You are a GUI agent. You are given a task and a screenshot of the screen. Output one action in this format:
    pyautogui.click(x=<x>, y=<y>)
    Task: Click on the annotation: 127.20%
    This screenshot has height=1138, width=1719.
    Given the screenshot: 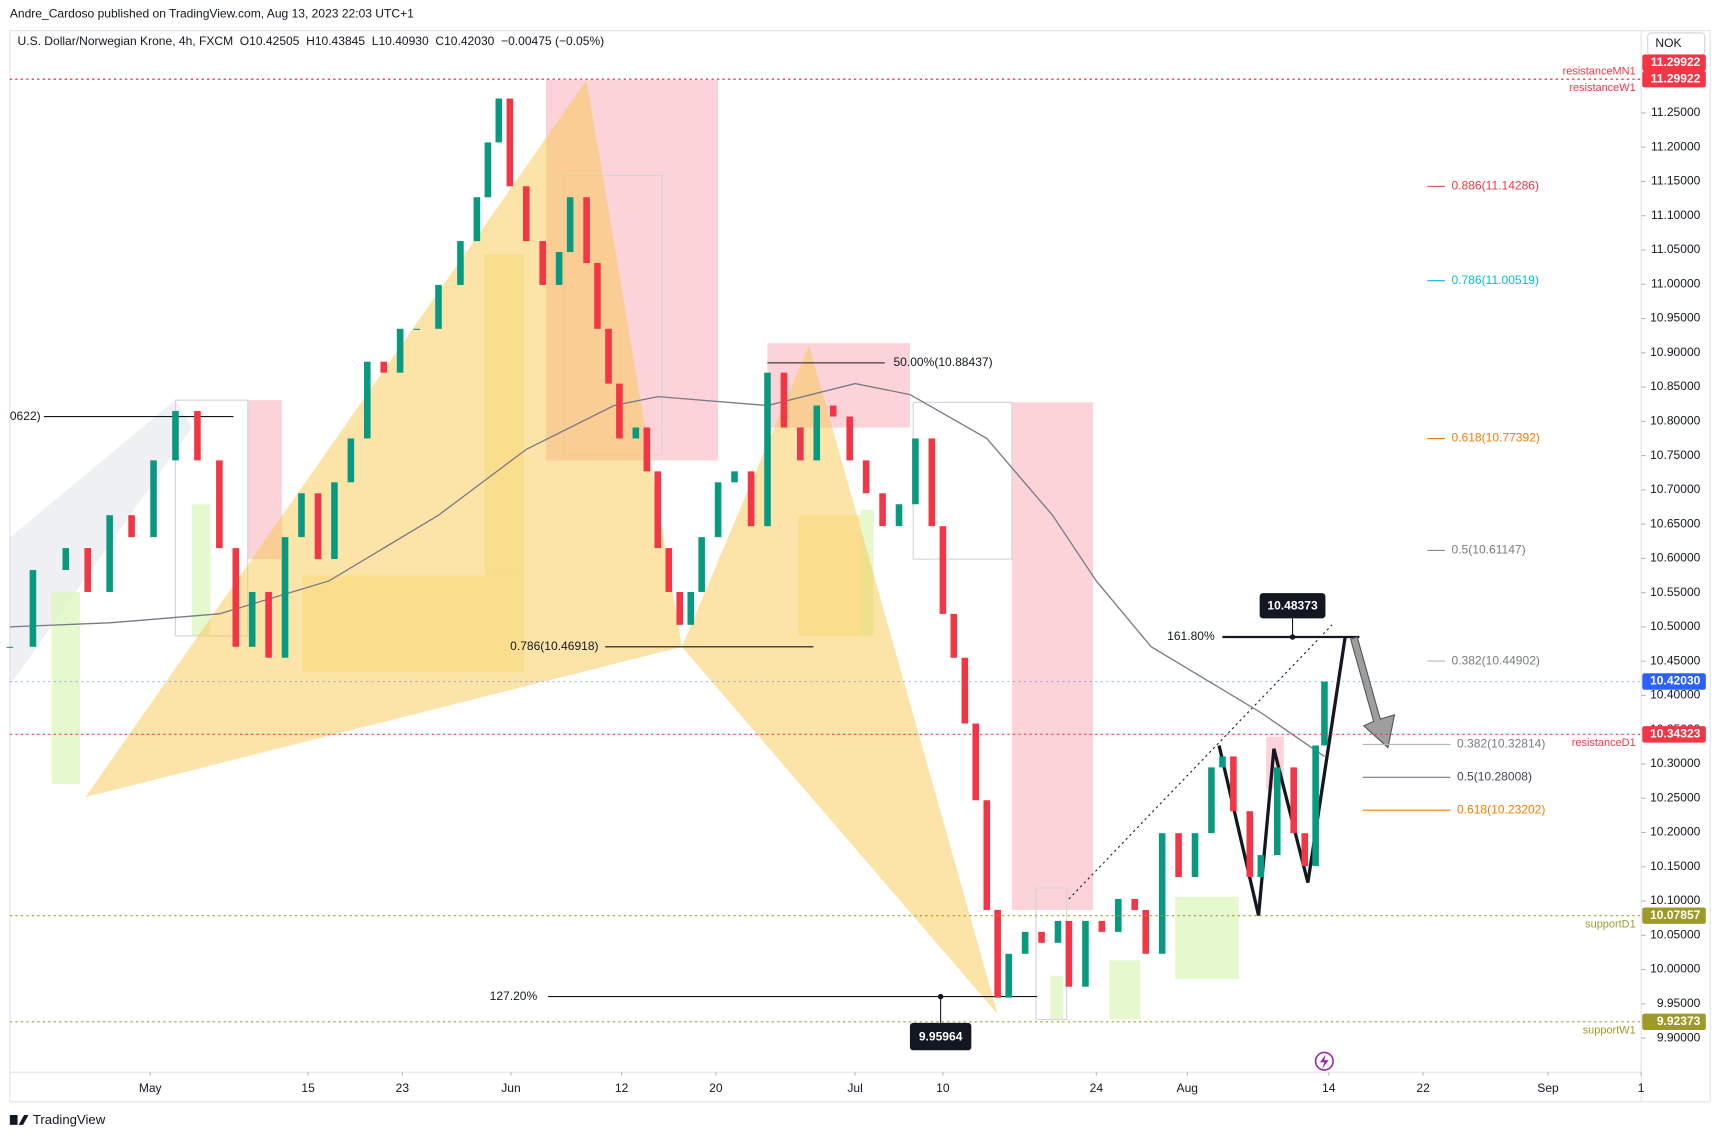 What is the action you would take?
    pyautogui.click(x=514, y=996)
    